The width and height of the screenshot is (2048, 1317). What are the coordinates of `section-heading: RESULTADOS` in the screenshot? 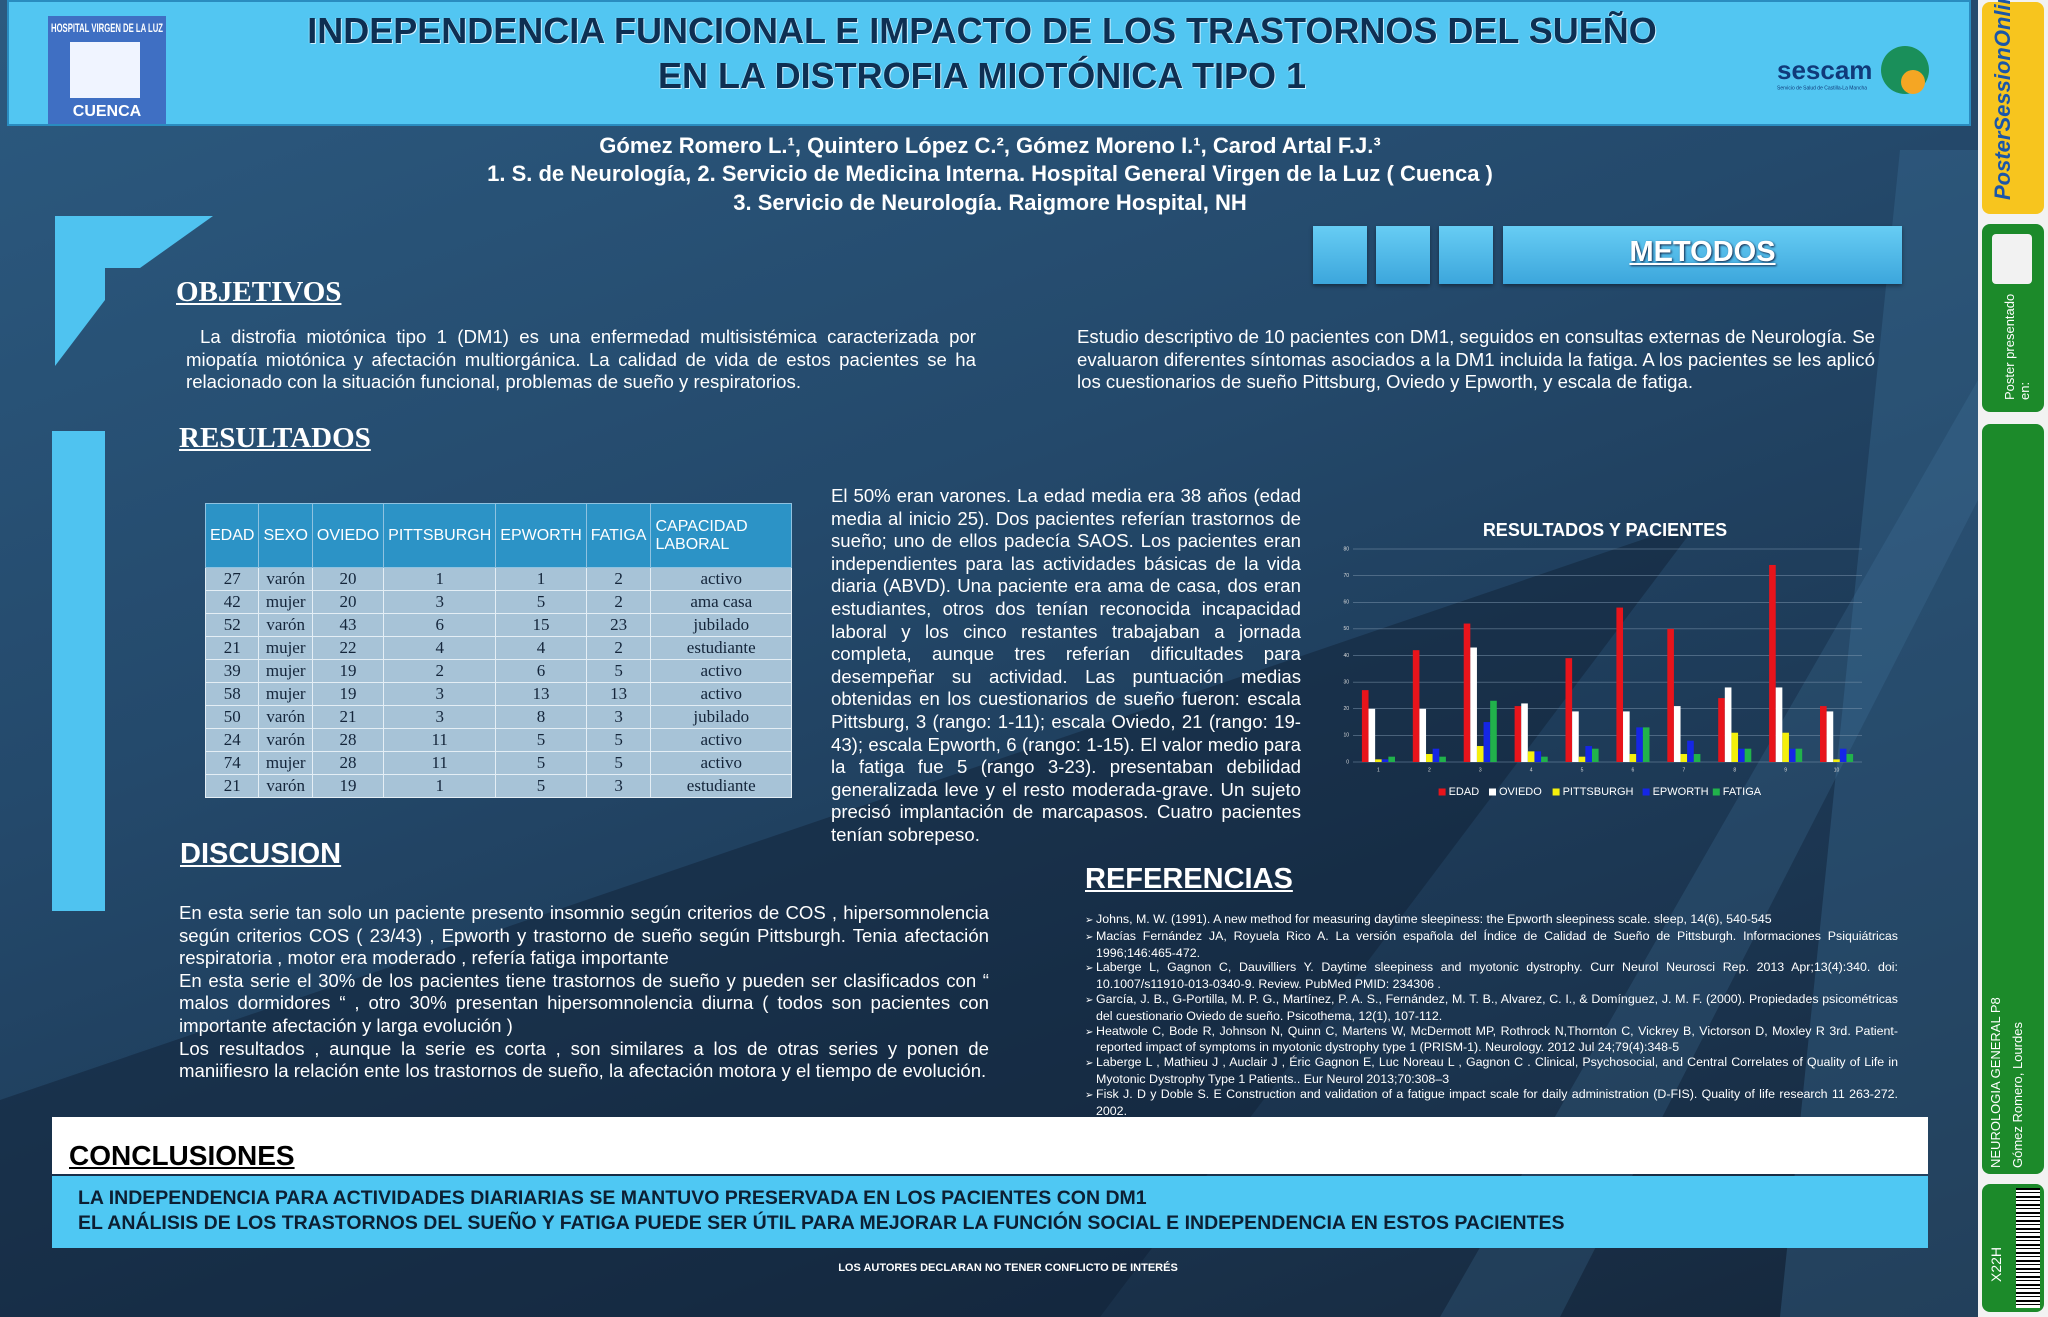 It's located at (275, 438).